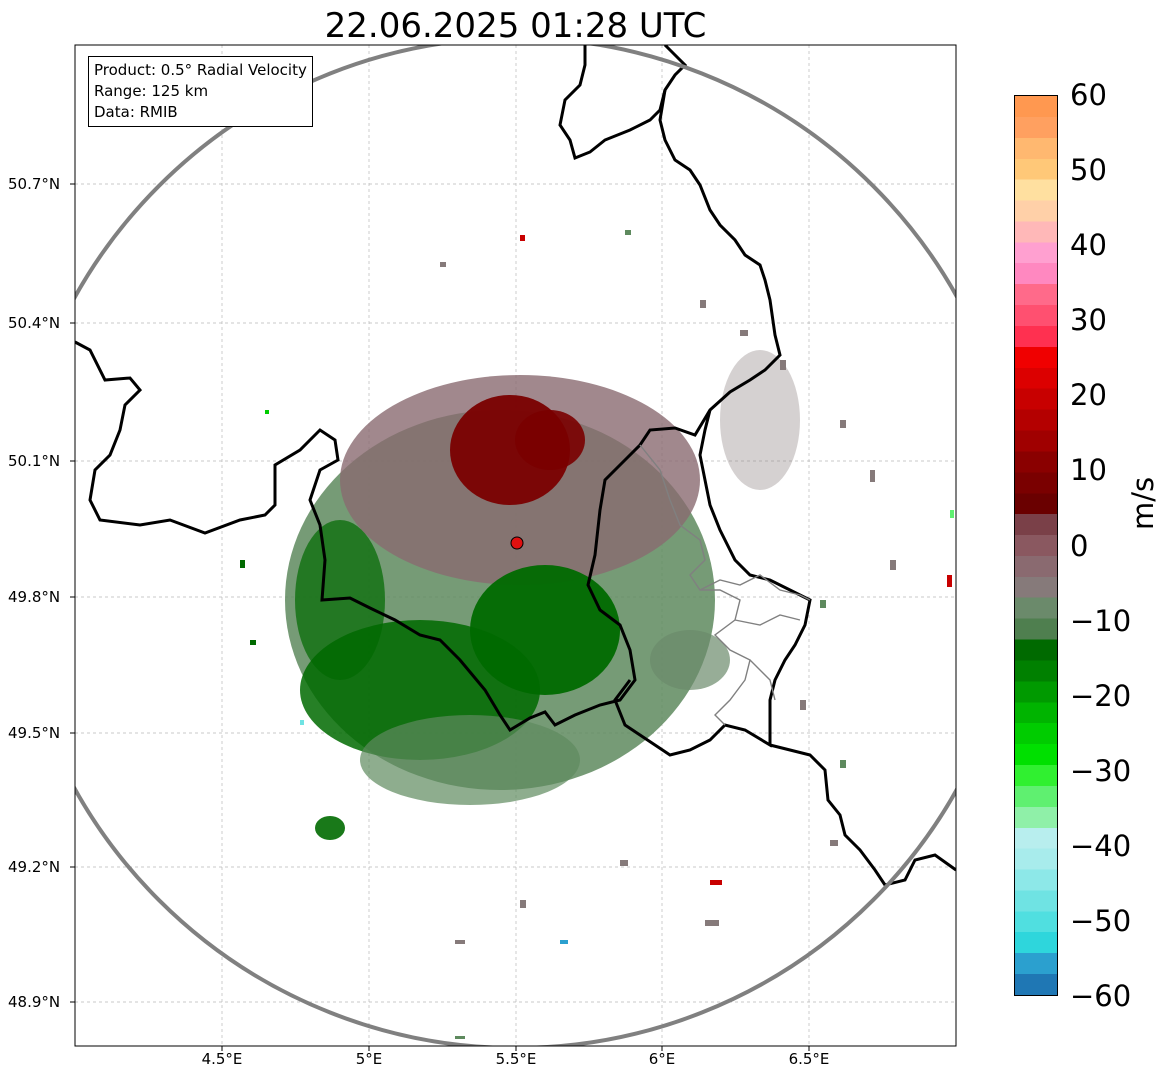 Image resolution: width=1171 pixels, height=1081 pixels. Describe the element at coordinates (1101, 620) in the screenshot. I see `colorbar-tick-label: −10` at that location.